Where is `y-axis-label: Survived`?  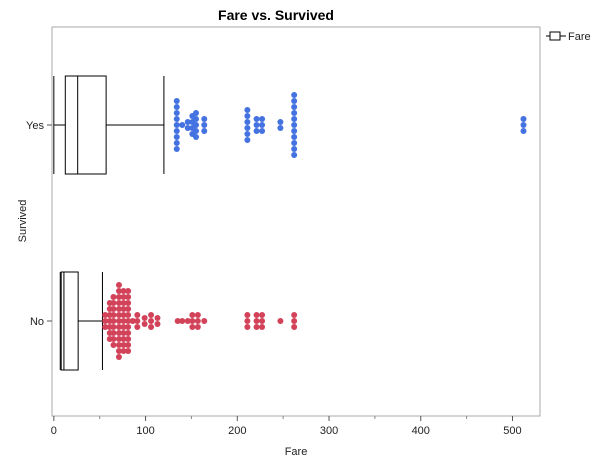 y-axis-label: Survived is located at coordinates (23, 221).